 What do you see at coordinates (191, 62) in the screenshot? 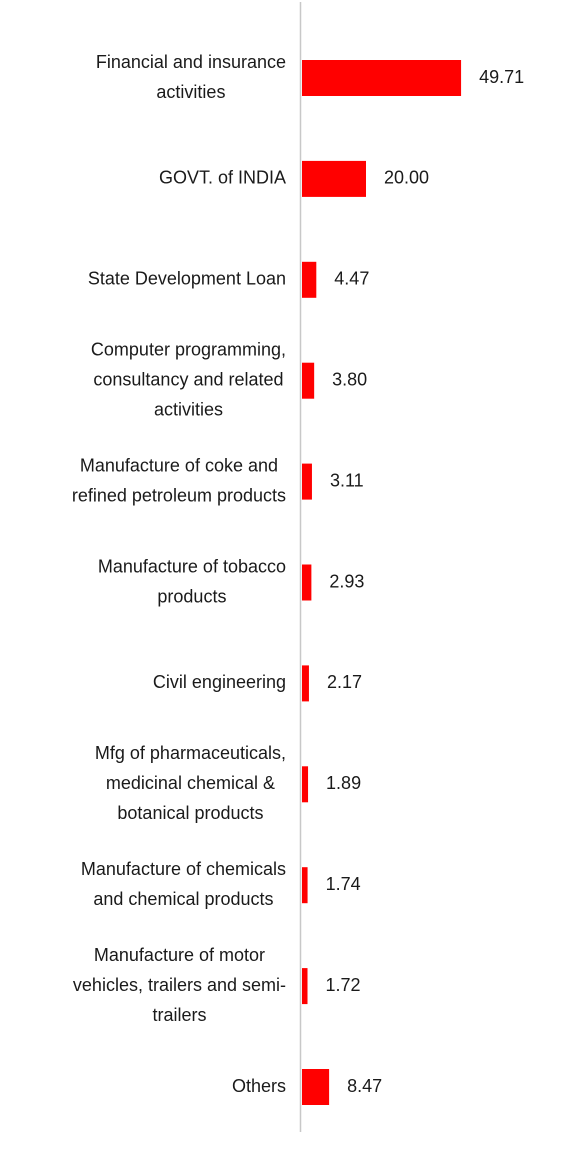
I see `category-label-0-line-0: Financial and insurance` at bounding box center [191, 62].